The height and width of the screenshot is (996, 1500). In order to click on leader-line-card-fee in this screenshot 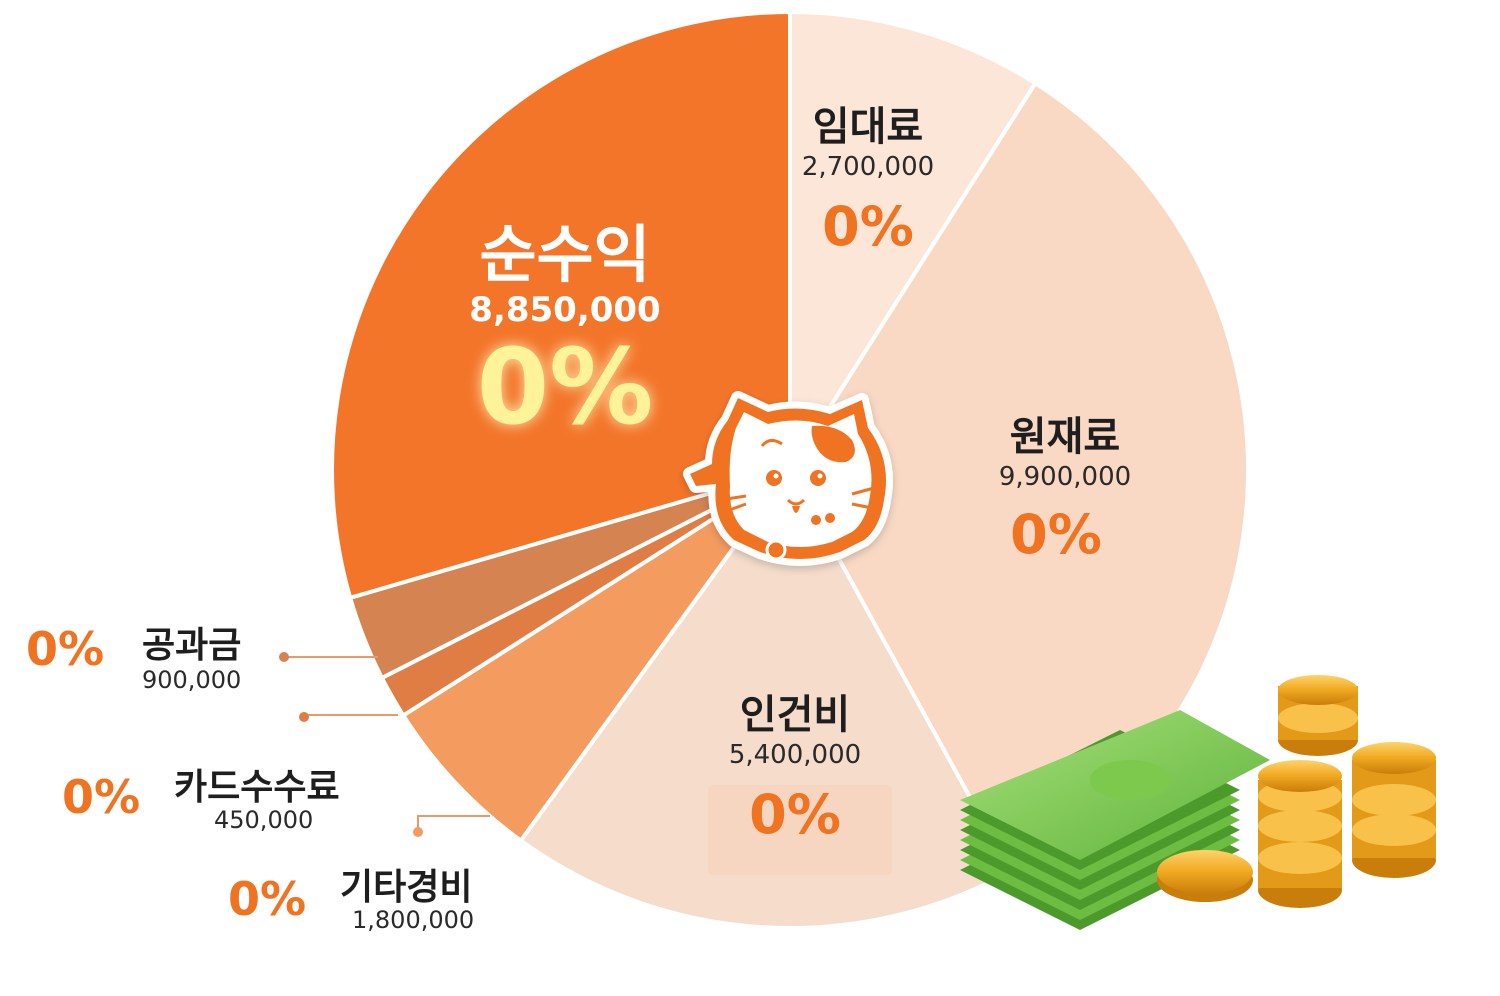, I will do `click(350, 715)`.